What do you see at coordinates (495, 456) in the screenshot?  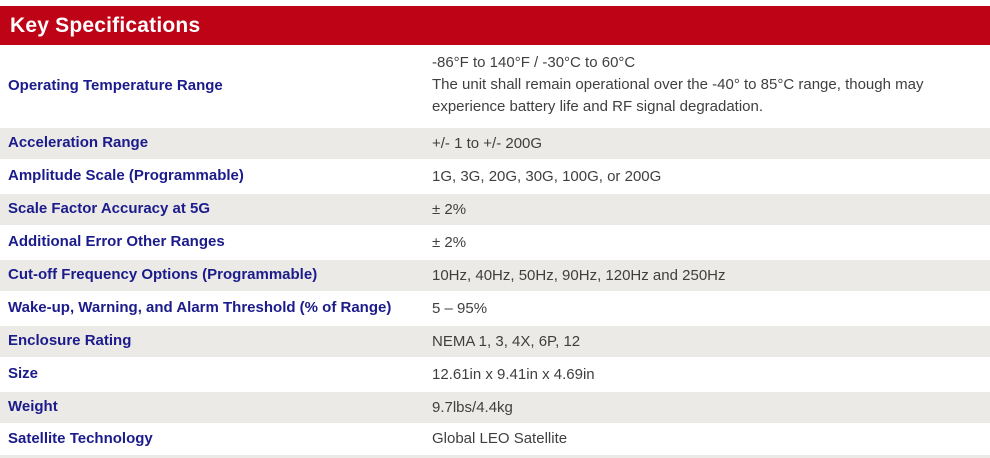 I see `next-row-partial-strip` at bounding box center [495, 456].